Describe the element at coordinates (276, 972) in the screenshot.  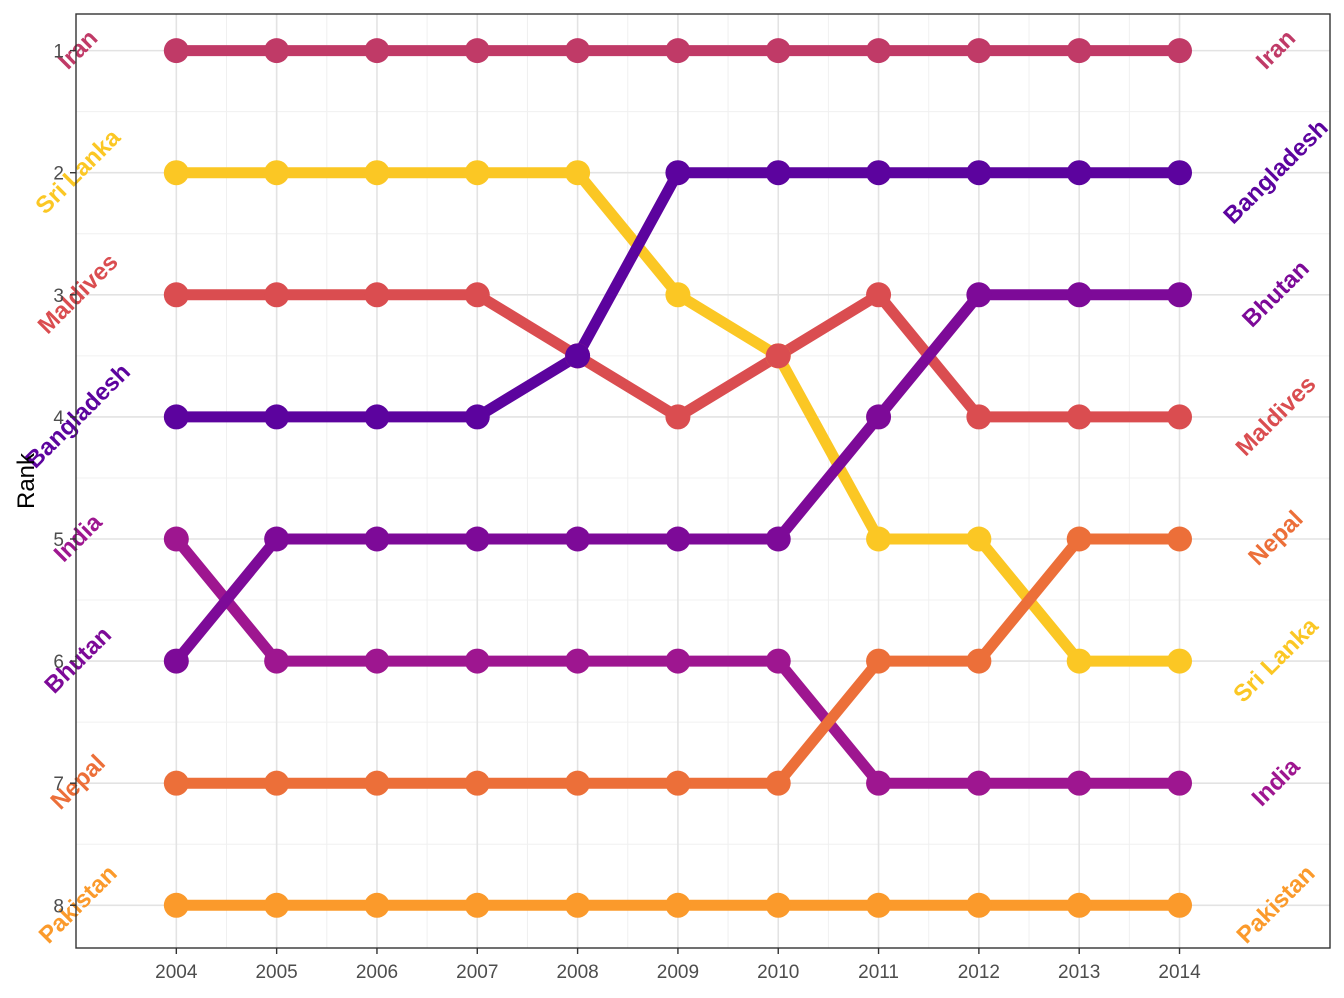
I see `x-tick-label: 2005` at that location.